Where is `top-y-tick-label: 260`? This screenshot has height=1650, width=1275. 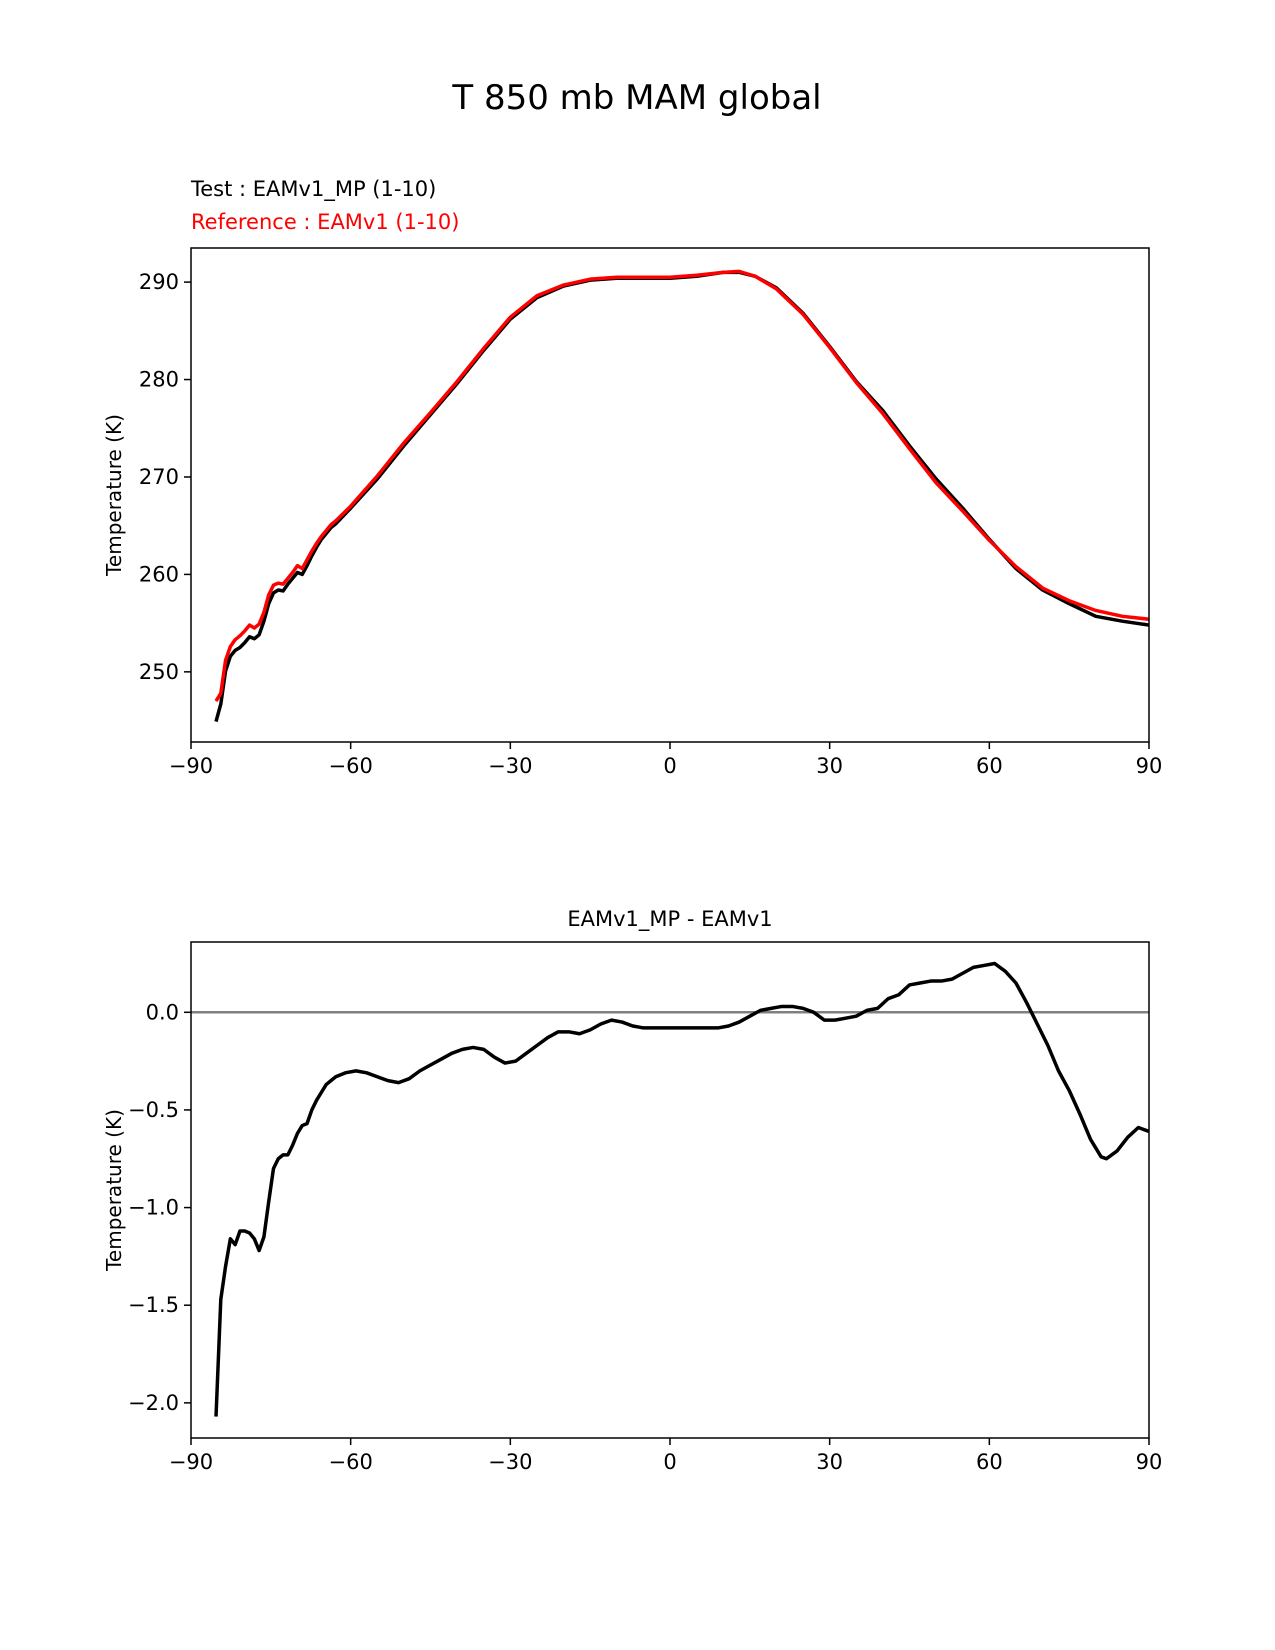 top-y-tick-label: 260 is located at coordinates (159, 574).